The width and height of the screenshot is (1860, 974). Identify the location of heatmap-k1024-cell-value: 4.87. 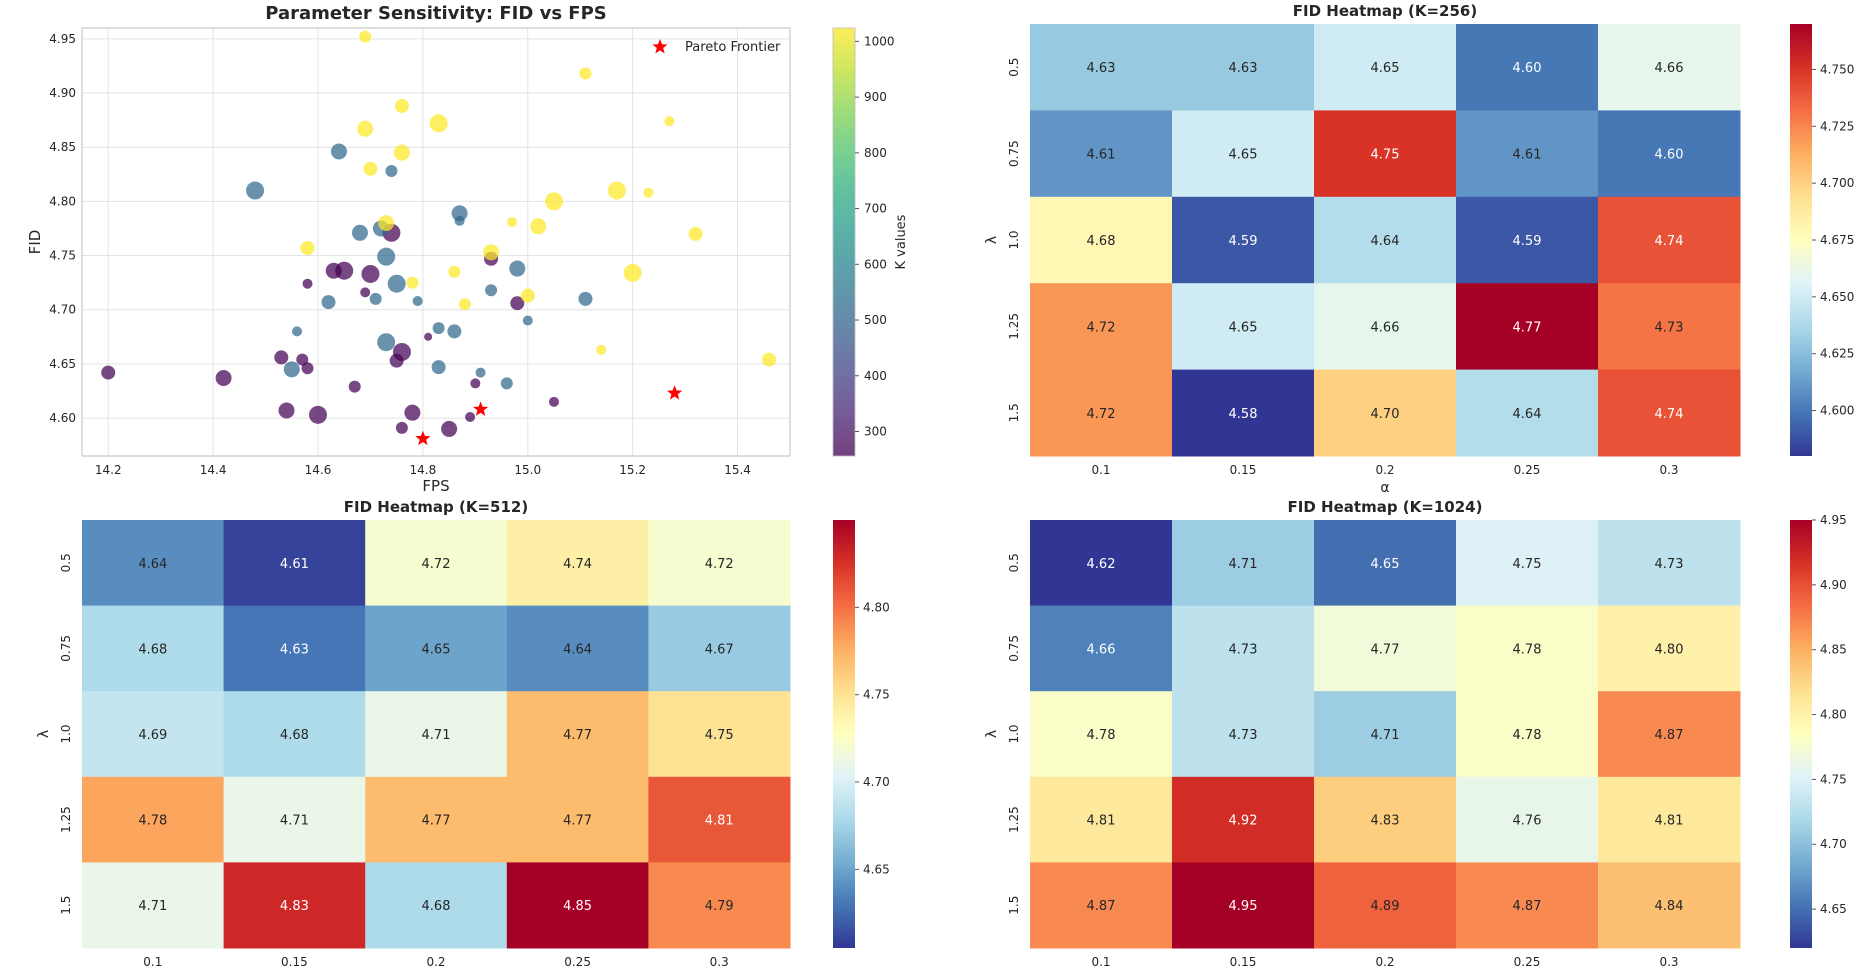
(1101, 906).